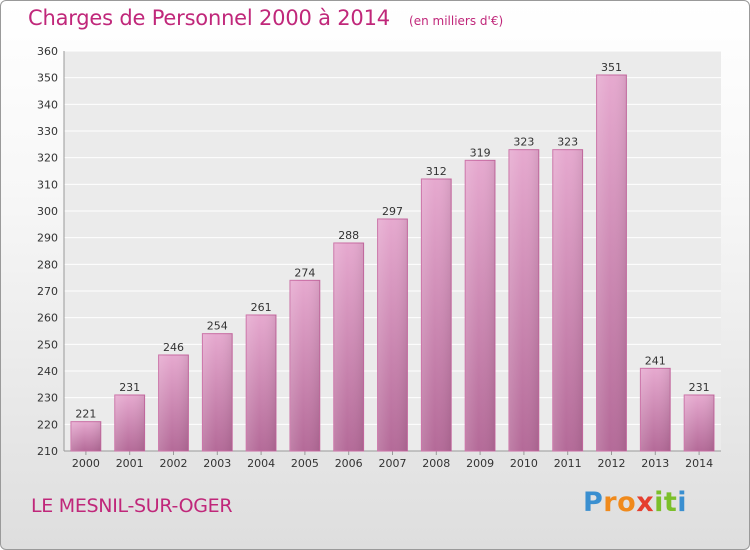 Image resolution: width=750 pixels, height=550 pixels. What do you see at coordinates (645, 502) in the screenshot?
I see `logo-letter: x` at bounding box center [645, 502].